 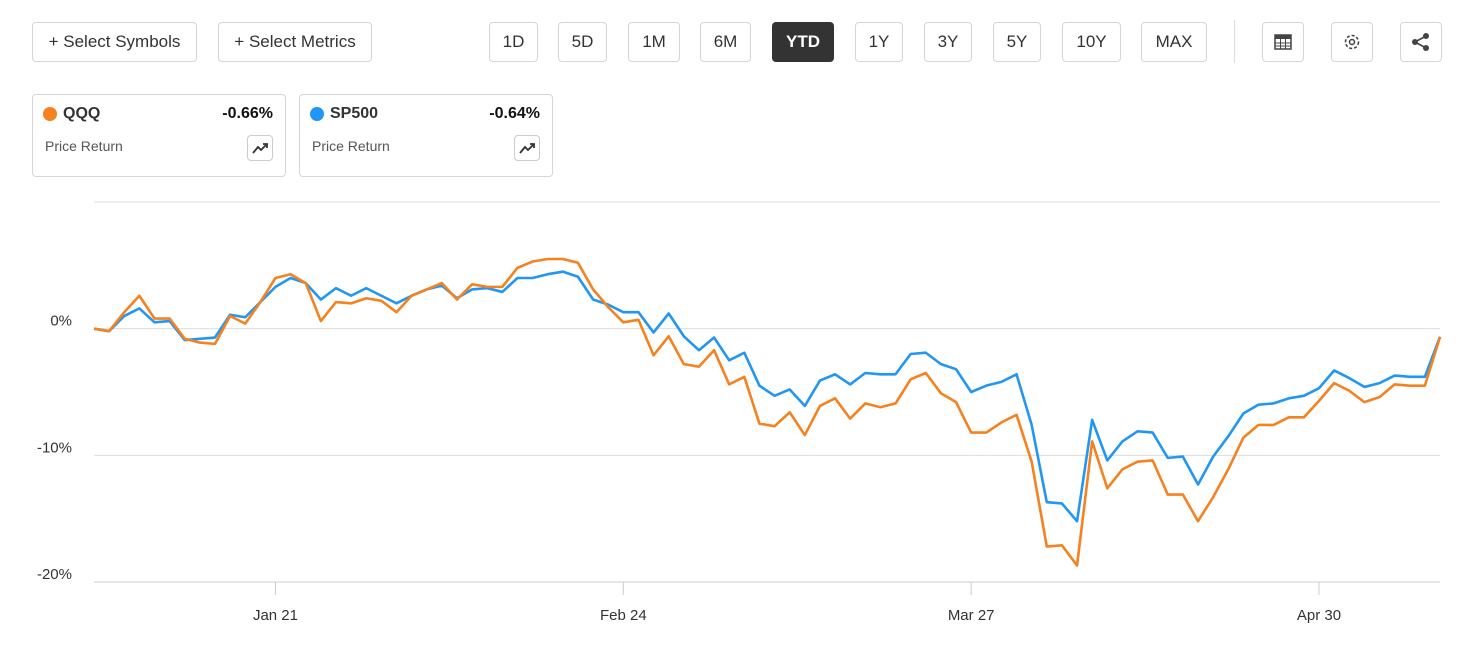 I want to click on range-button: 3Y, so click(x=948, y=42).